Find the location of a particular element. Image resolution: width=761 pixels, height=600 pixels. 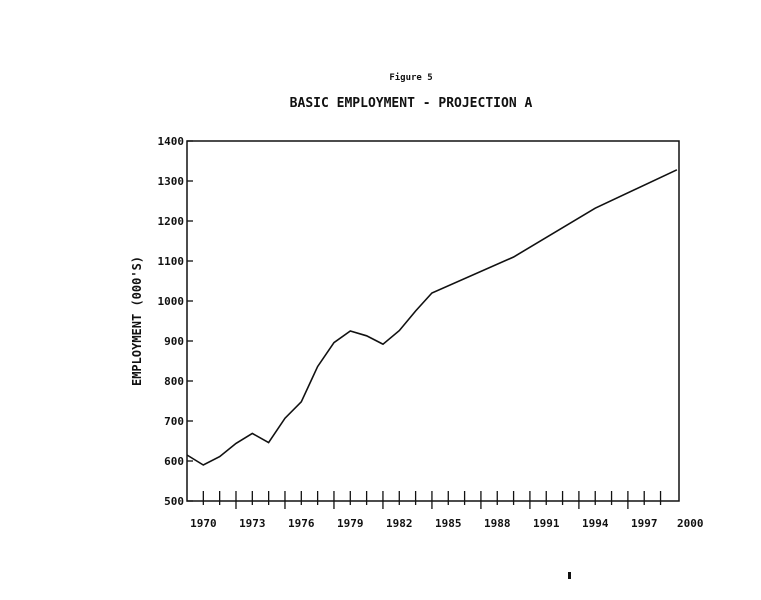

y-tick-label: 1100 is located at coordinates (171, 261).